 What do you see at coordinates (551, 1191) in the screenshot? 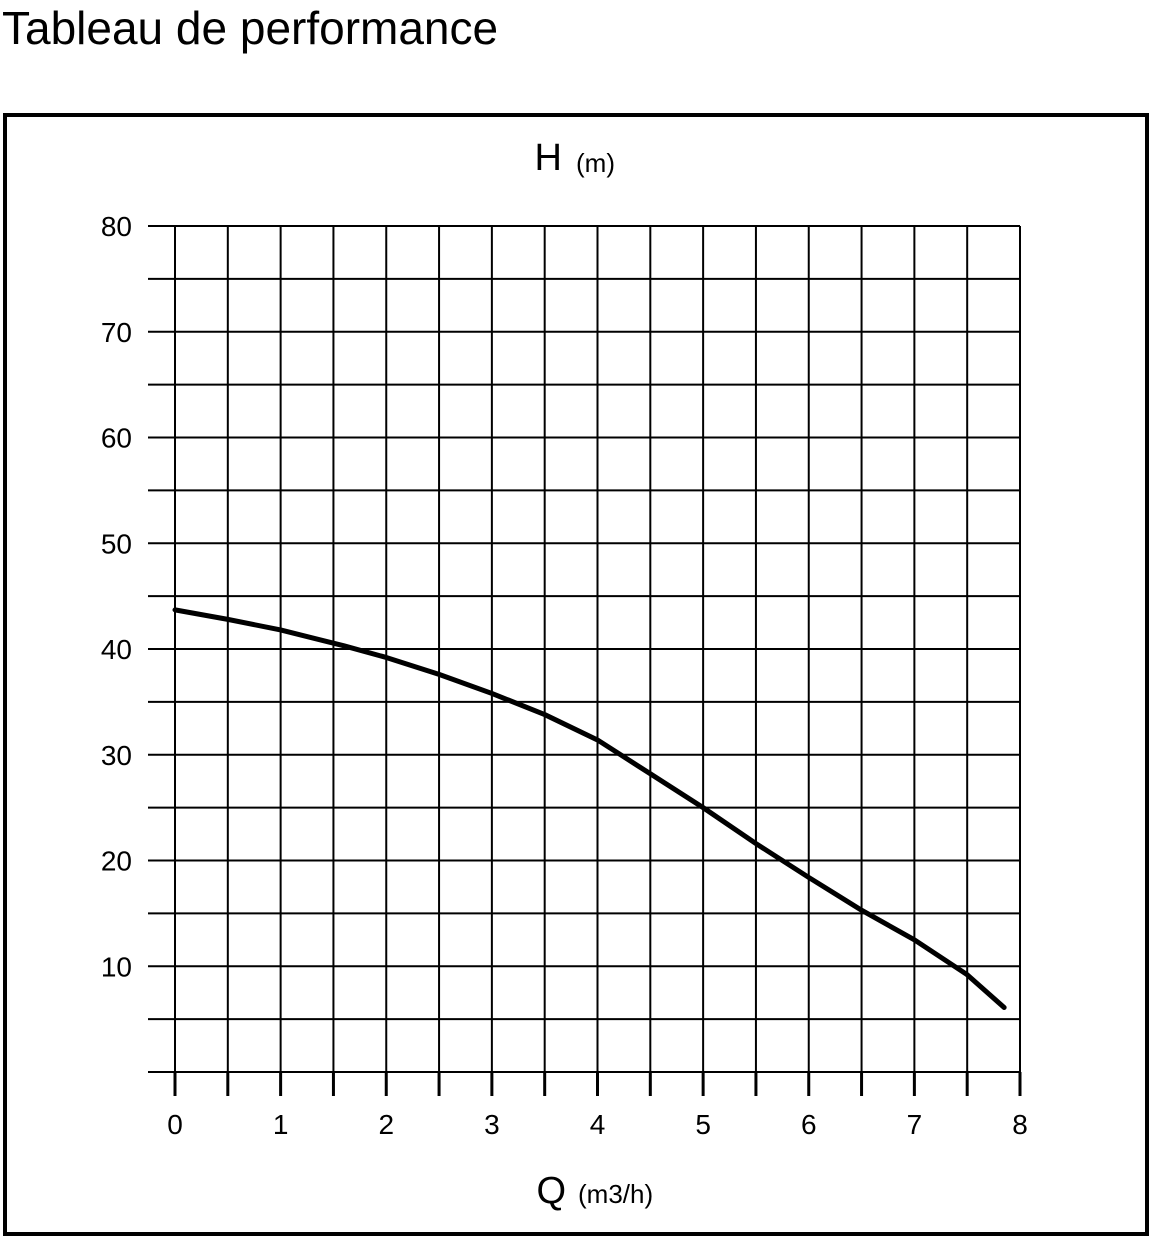
I see `x-axis-label: Q` at bounding box center [551, 1191].